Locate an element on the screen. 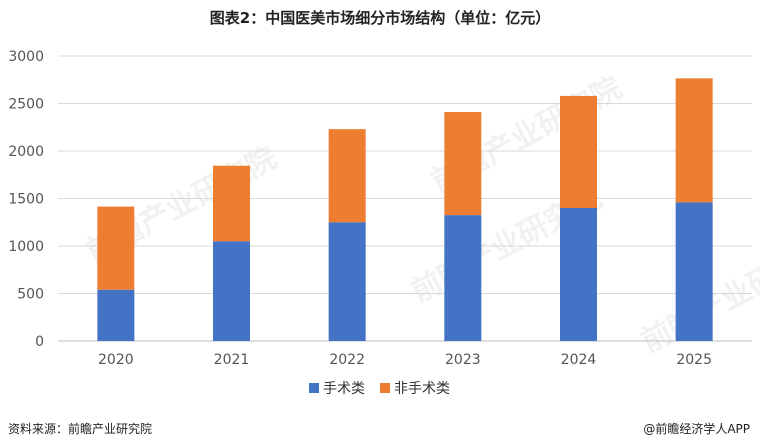  bar-surgical-2023 is located at coordinates (463, 278).